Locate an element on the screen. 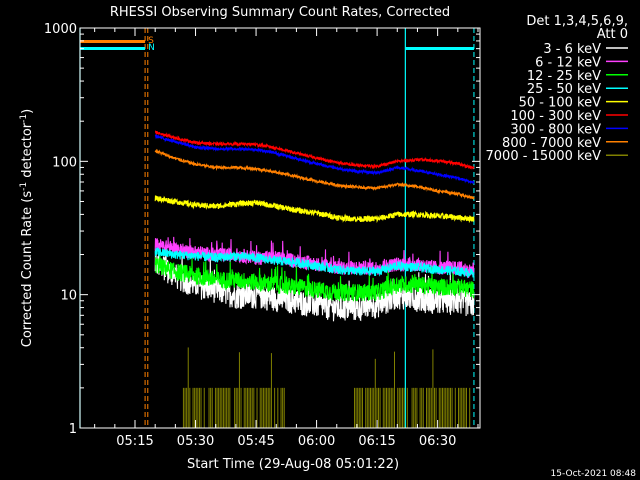 This screenshot has width=640, height=480. legend-label: 50 - 100 keV is located at coordinates (560, 103).